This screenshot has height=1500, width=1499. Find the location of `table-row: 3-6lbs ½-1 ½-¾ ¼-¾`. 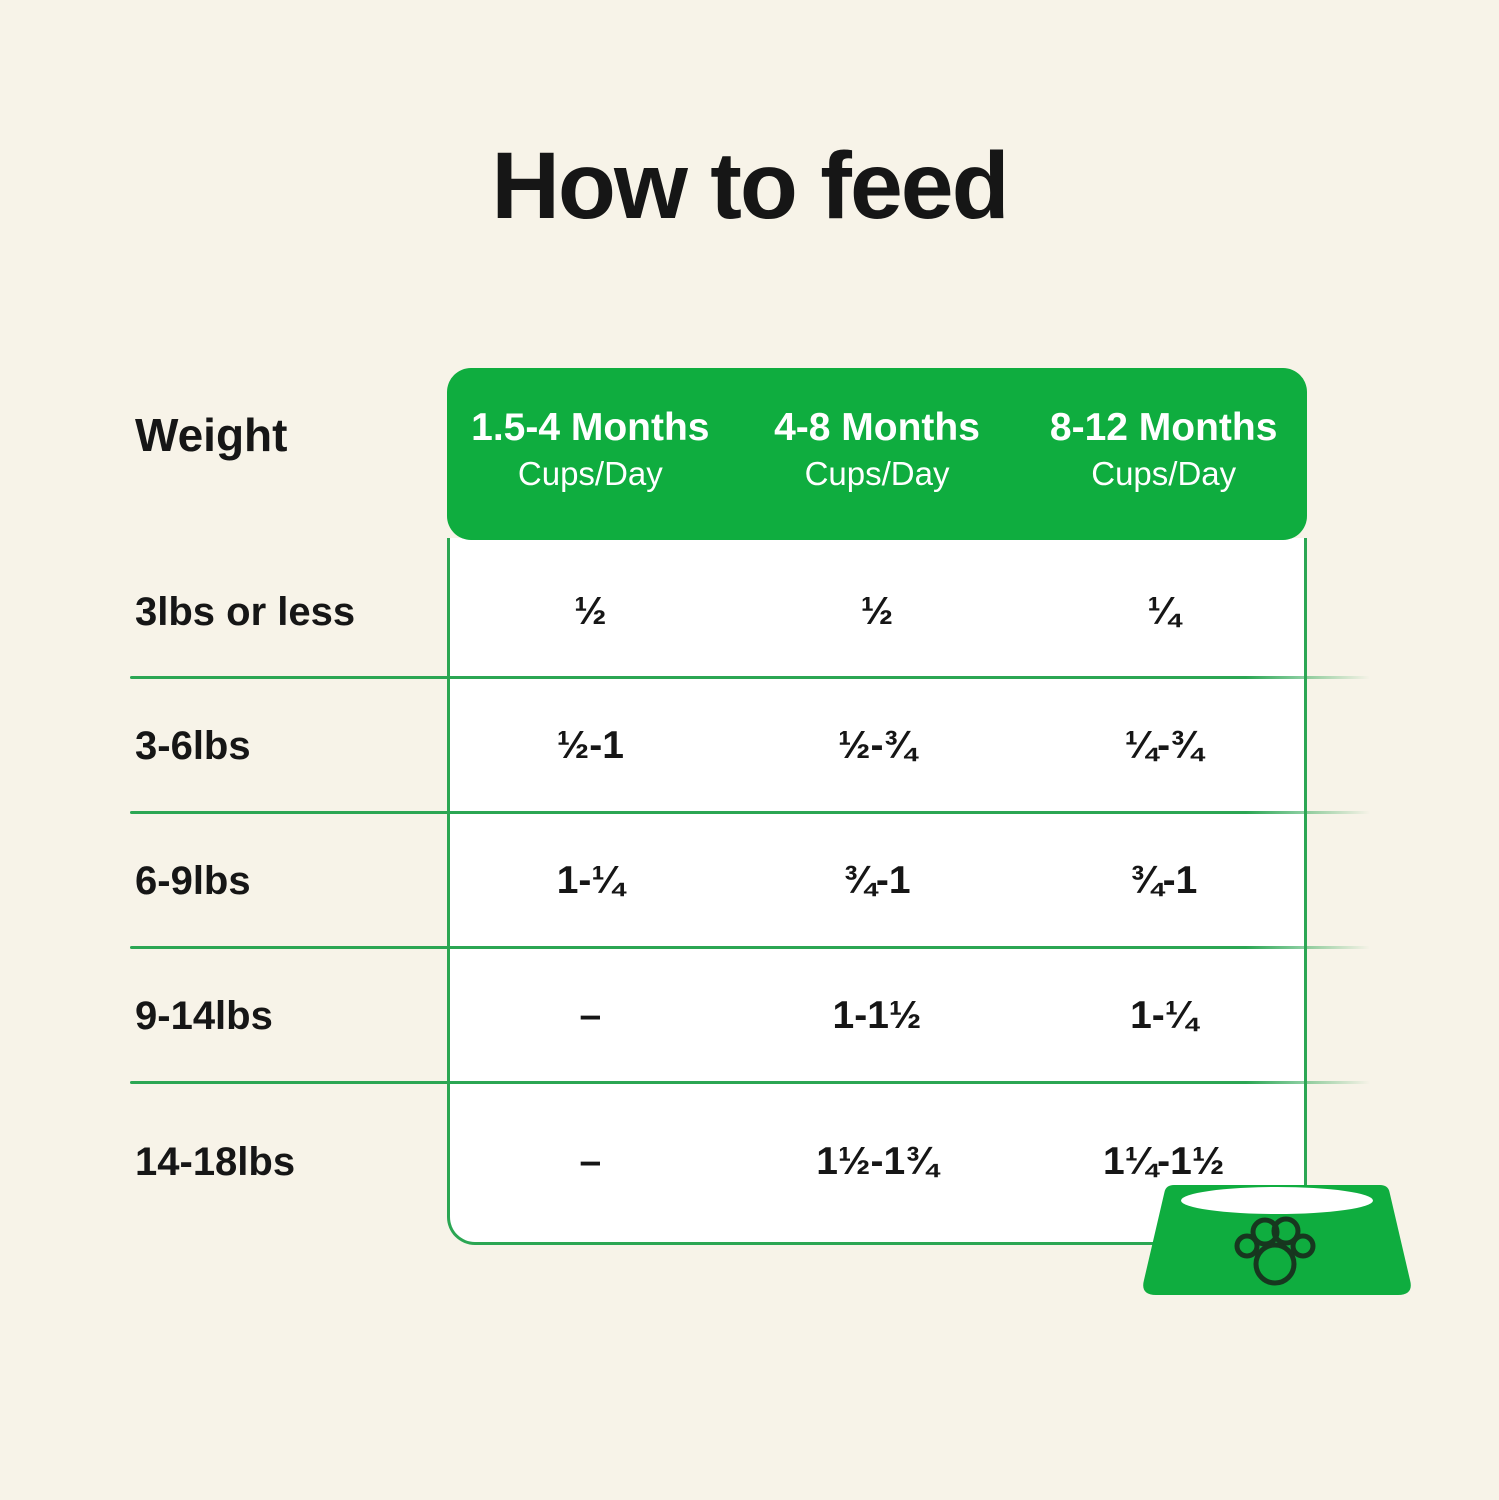

table-row: 3-6lbs ½-1 ½-¾ ¼-¾ is located at coordinates (749, 746).